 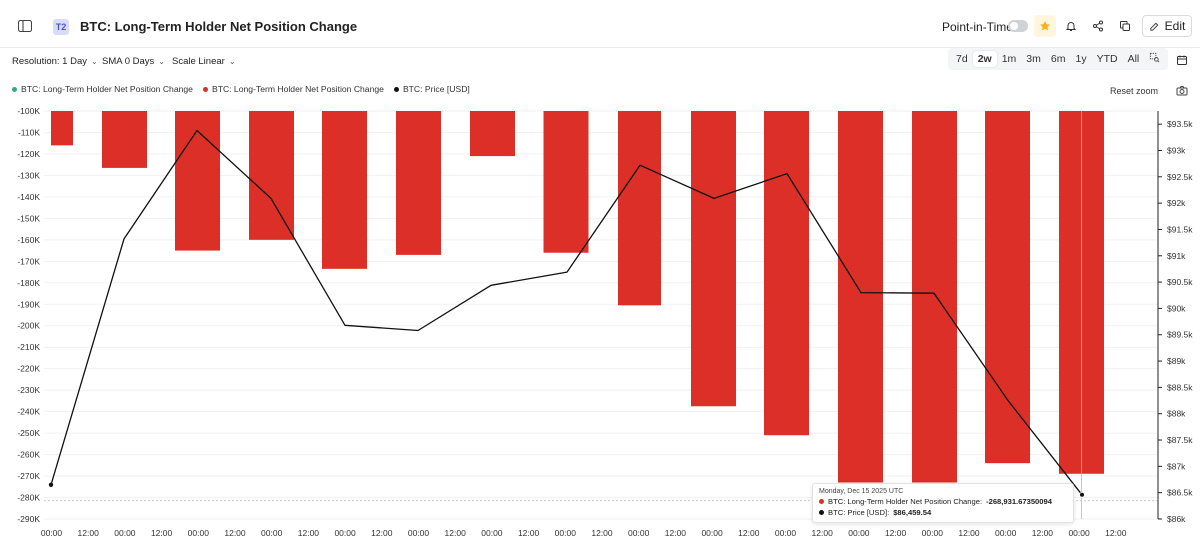 What do you see at coordinates (1180, 493) in the screenshot?
I see `y-tick-label-right: $86.5k` at bounding box center [1180, 493].